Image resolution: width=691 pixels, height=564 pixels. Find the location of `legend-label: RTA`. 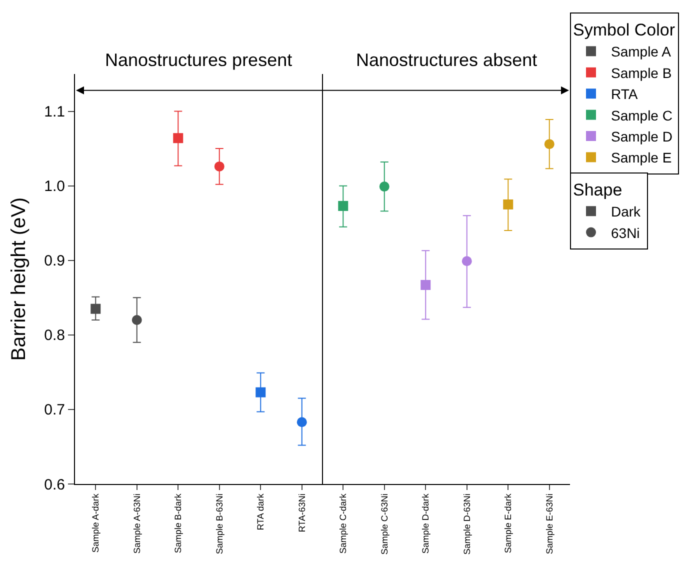

legend-label: RTA is located at coordinates (624, 94).